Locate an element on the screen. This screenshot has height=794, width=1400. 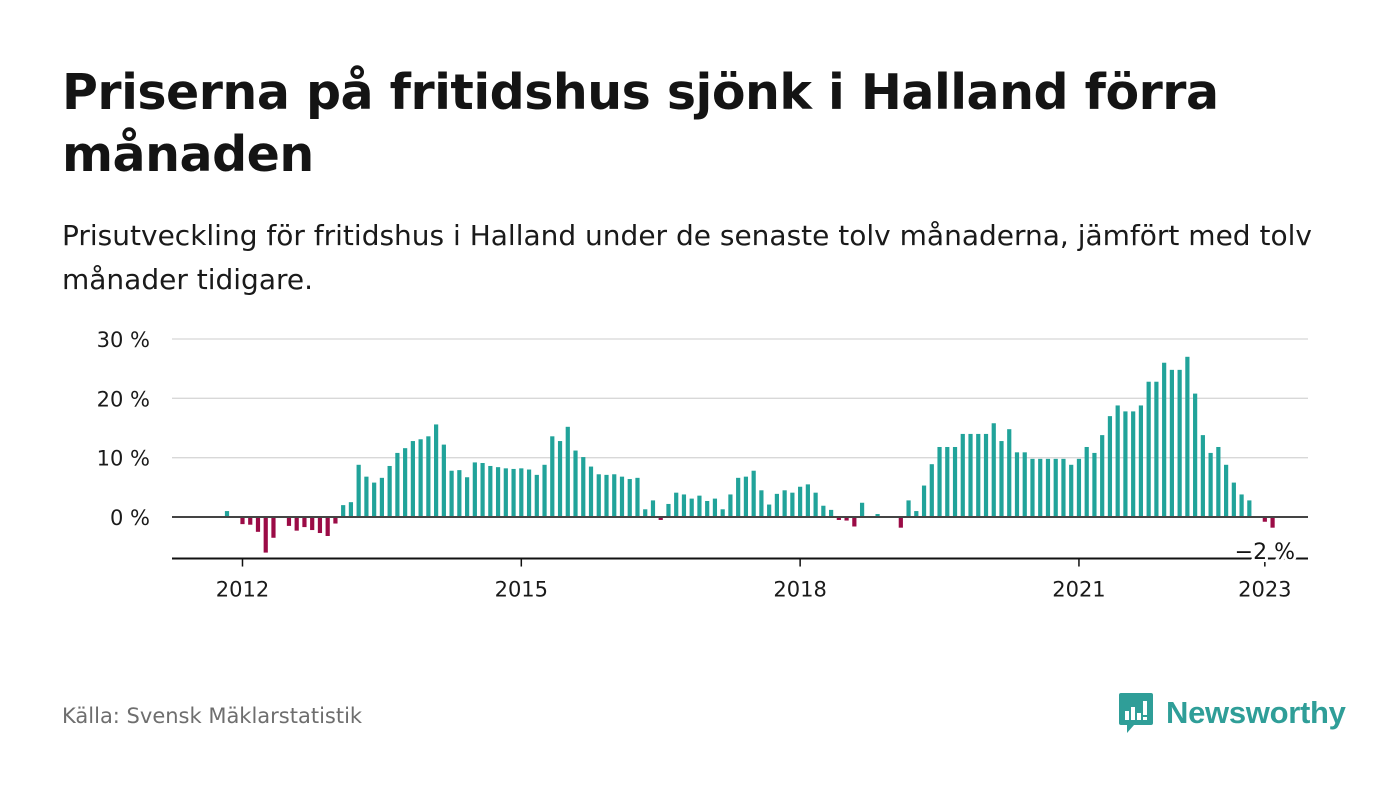
y-tick-label: 0 % is located at coordinates (130, 518).